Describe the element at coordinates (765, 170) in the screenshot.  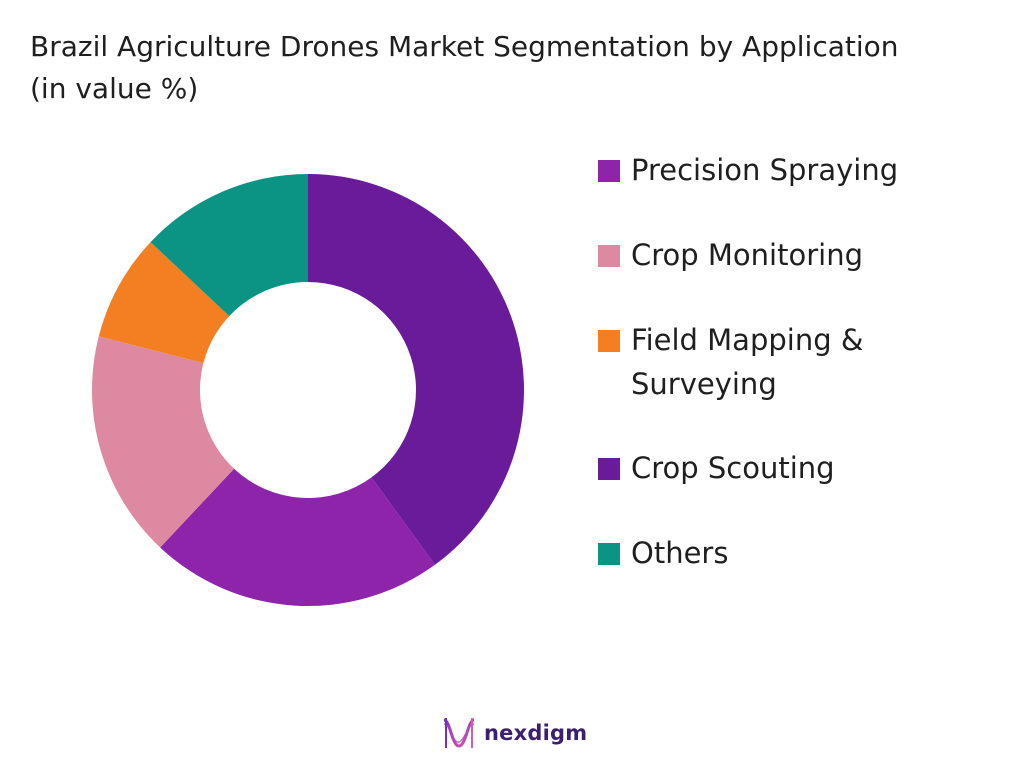
I see `legend-label: Precision Spraying` at that location.